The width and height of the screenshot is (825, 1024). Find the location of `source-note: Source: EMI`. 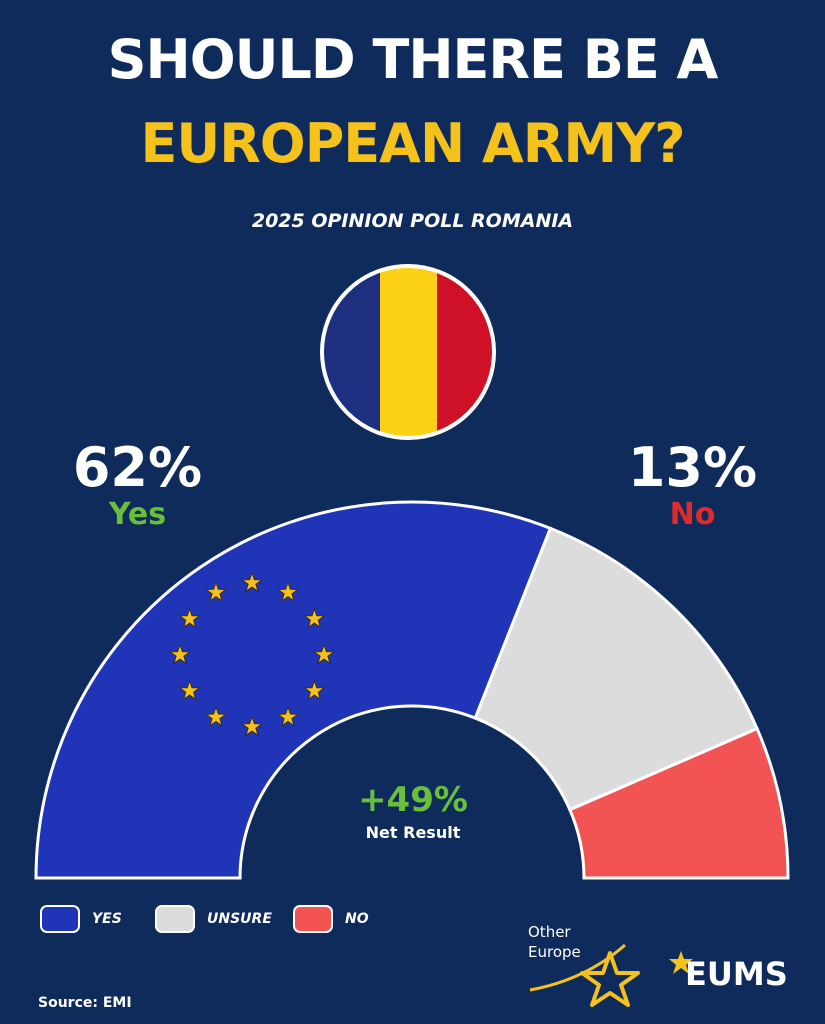

source-note: Source: EMI is located at coordinates (85, 1003).